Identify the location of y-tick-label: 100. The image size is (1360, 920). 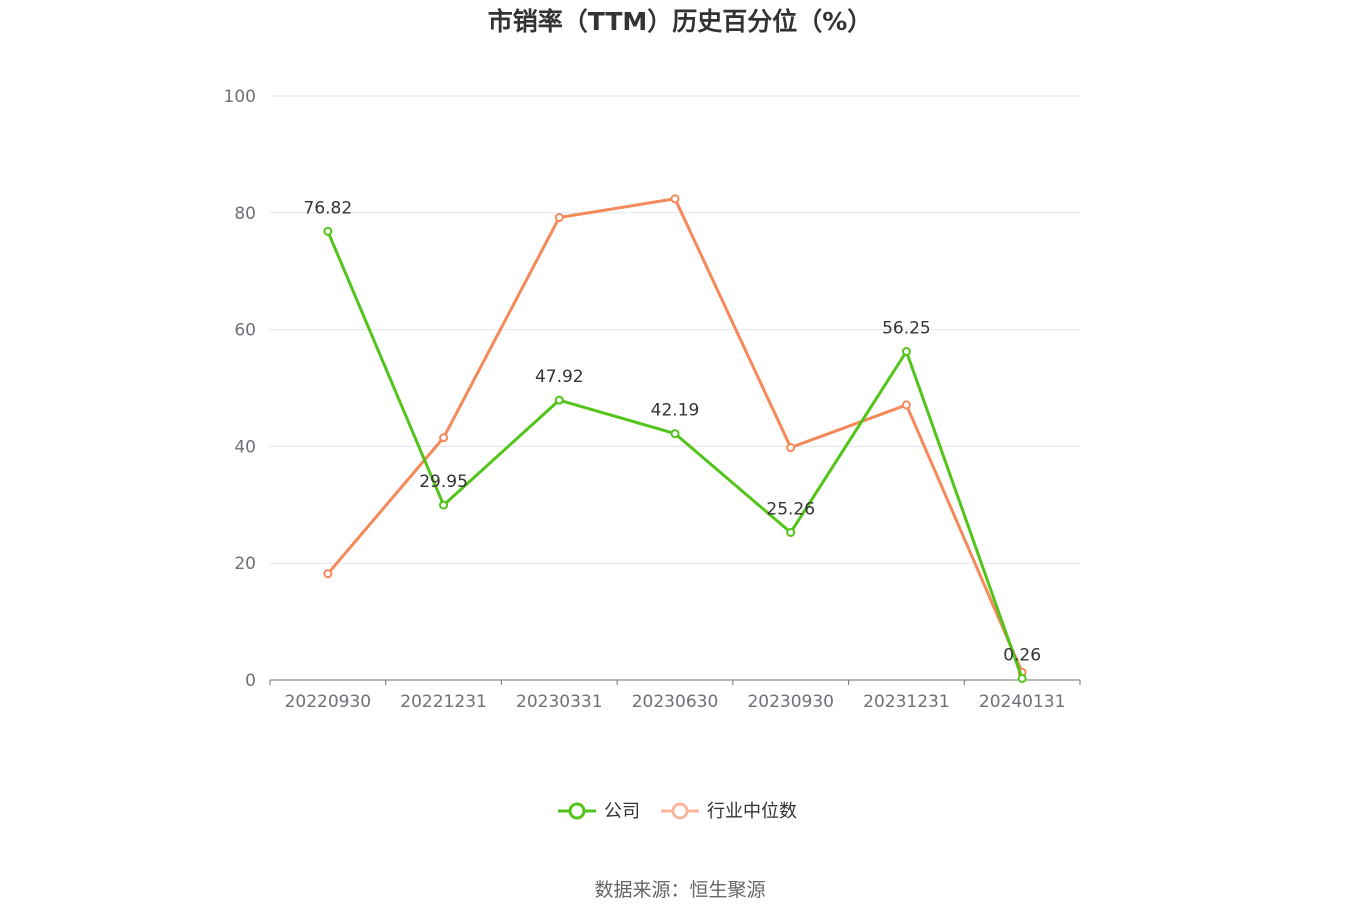
(240, 97).